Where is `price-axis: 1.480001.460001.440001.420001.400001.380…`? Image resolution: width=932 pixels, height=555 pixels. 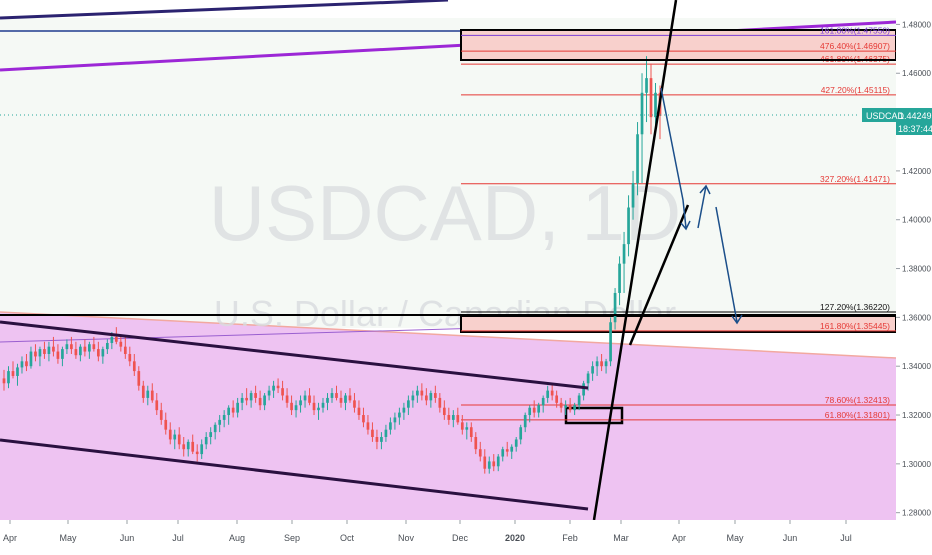
price-axis: 1.480001.460001.440001.420001.400001.380… is located at coordinates (913, 269).